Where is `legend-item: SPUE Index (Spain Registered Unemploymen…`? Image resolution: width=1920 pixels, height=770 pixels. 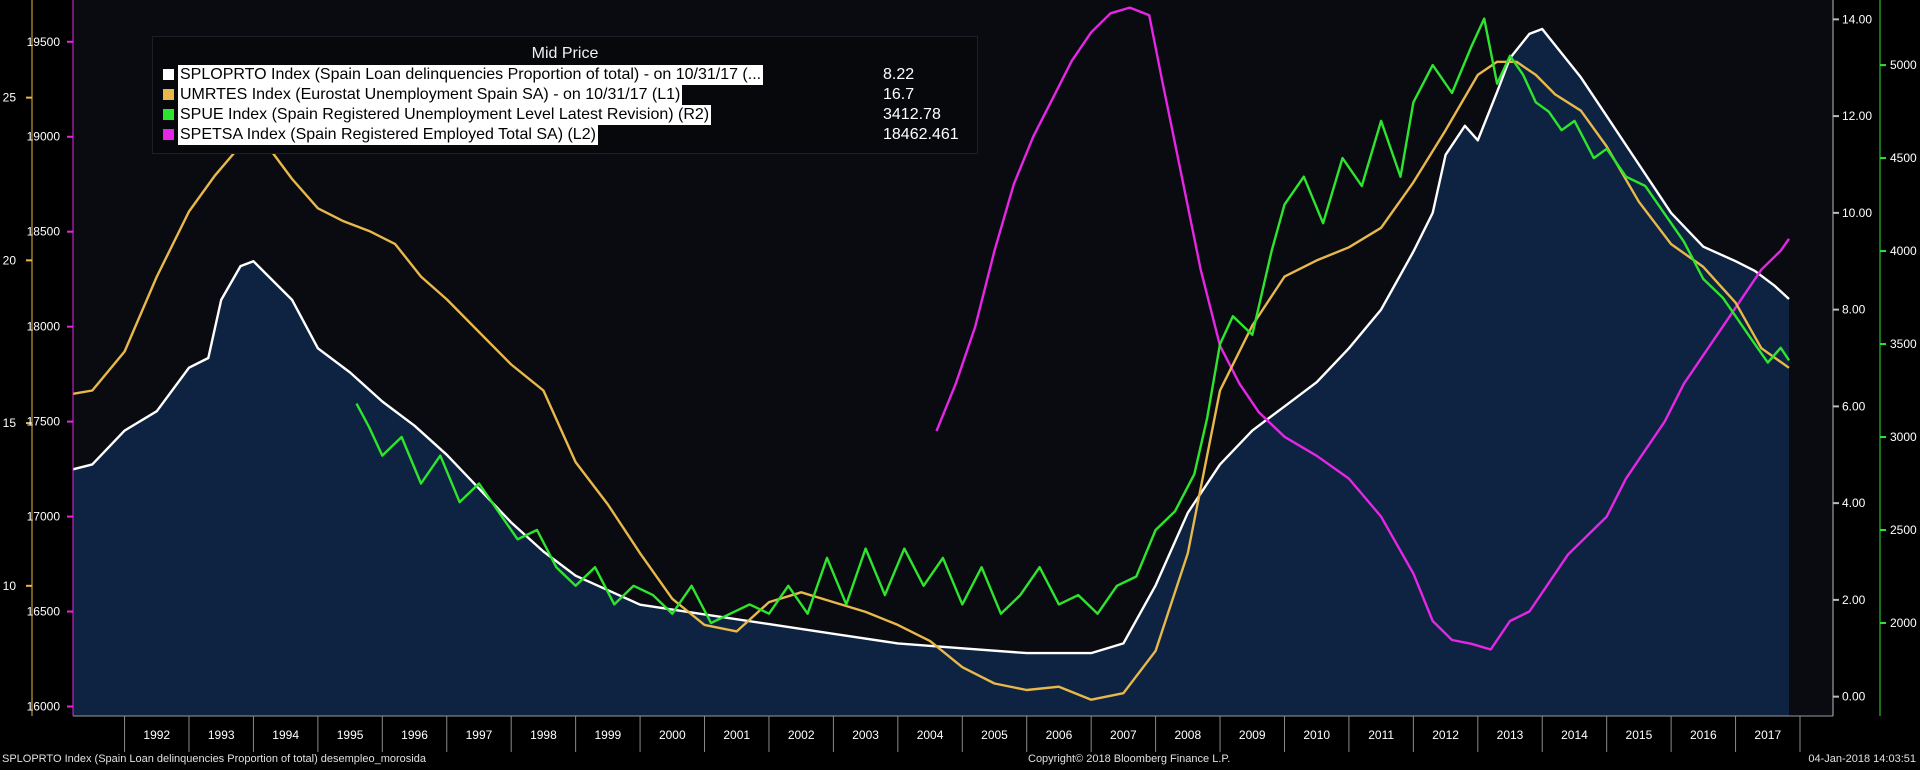
legend-item: SPUE Index (Spain Registered Unemploymen… is located at coordinates (568, 115).